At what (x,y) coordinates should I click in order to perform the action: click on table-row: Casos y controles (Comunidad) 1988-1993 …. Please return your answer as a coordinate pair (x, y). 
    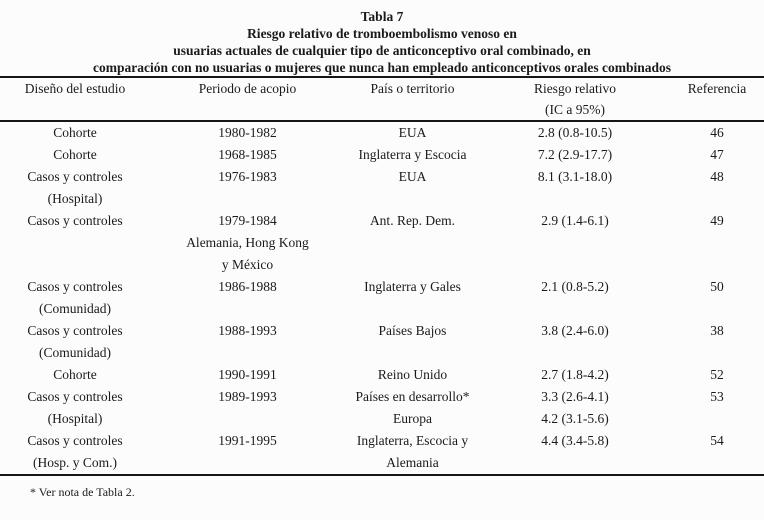
    Looking at the image, I should click on (382, 342).